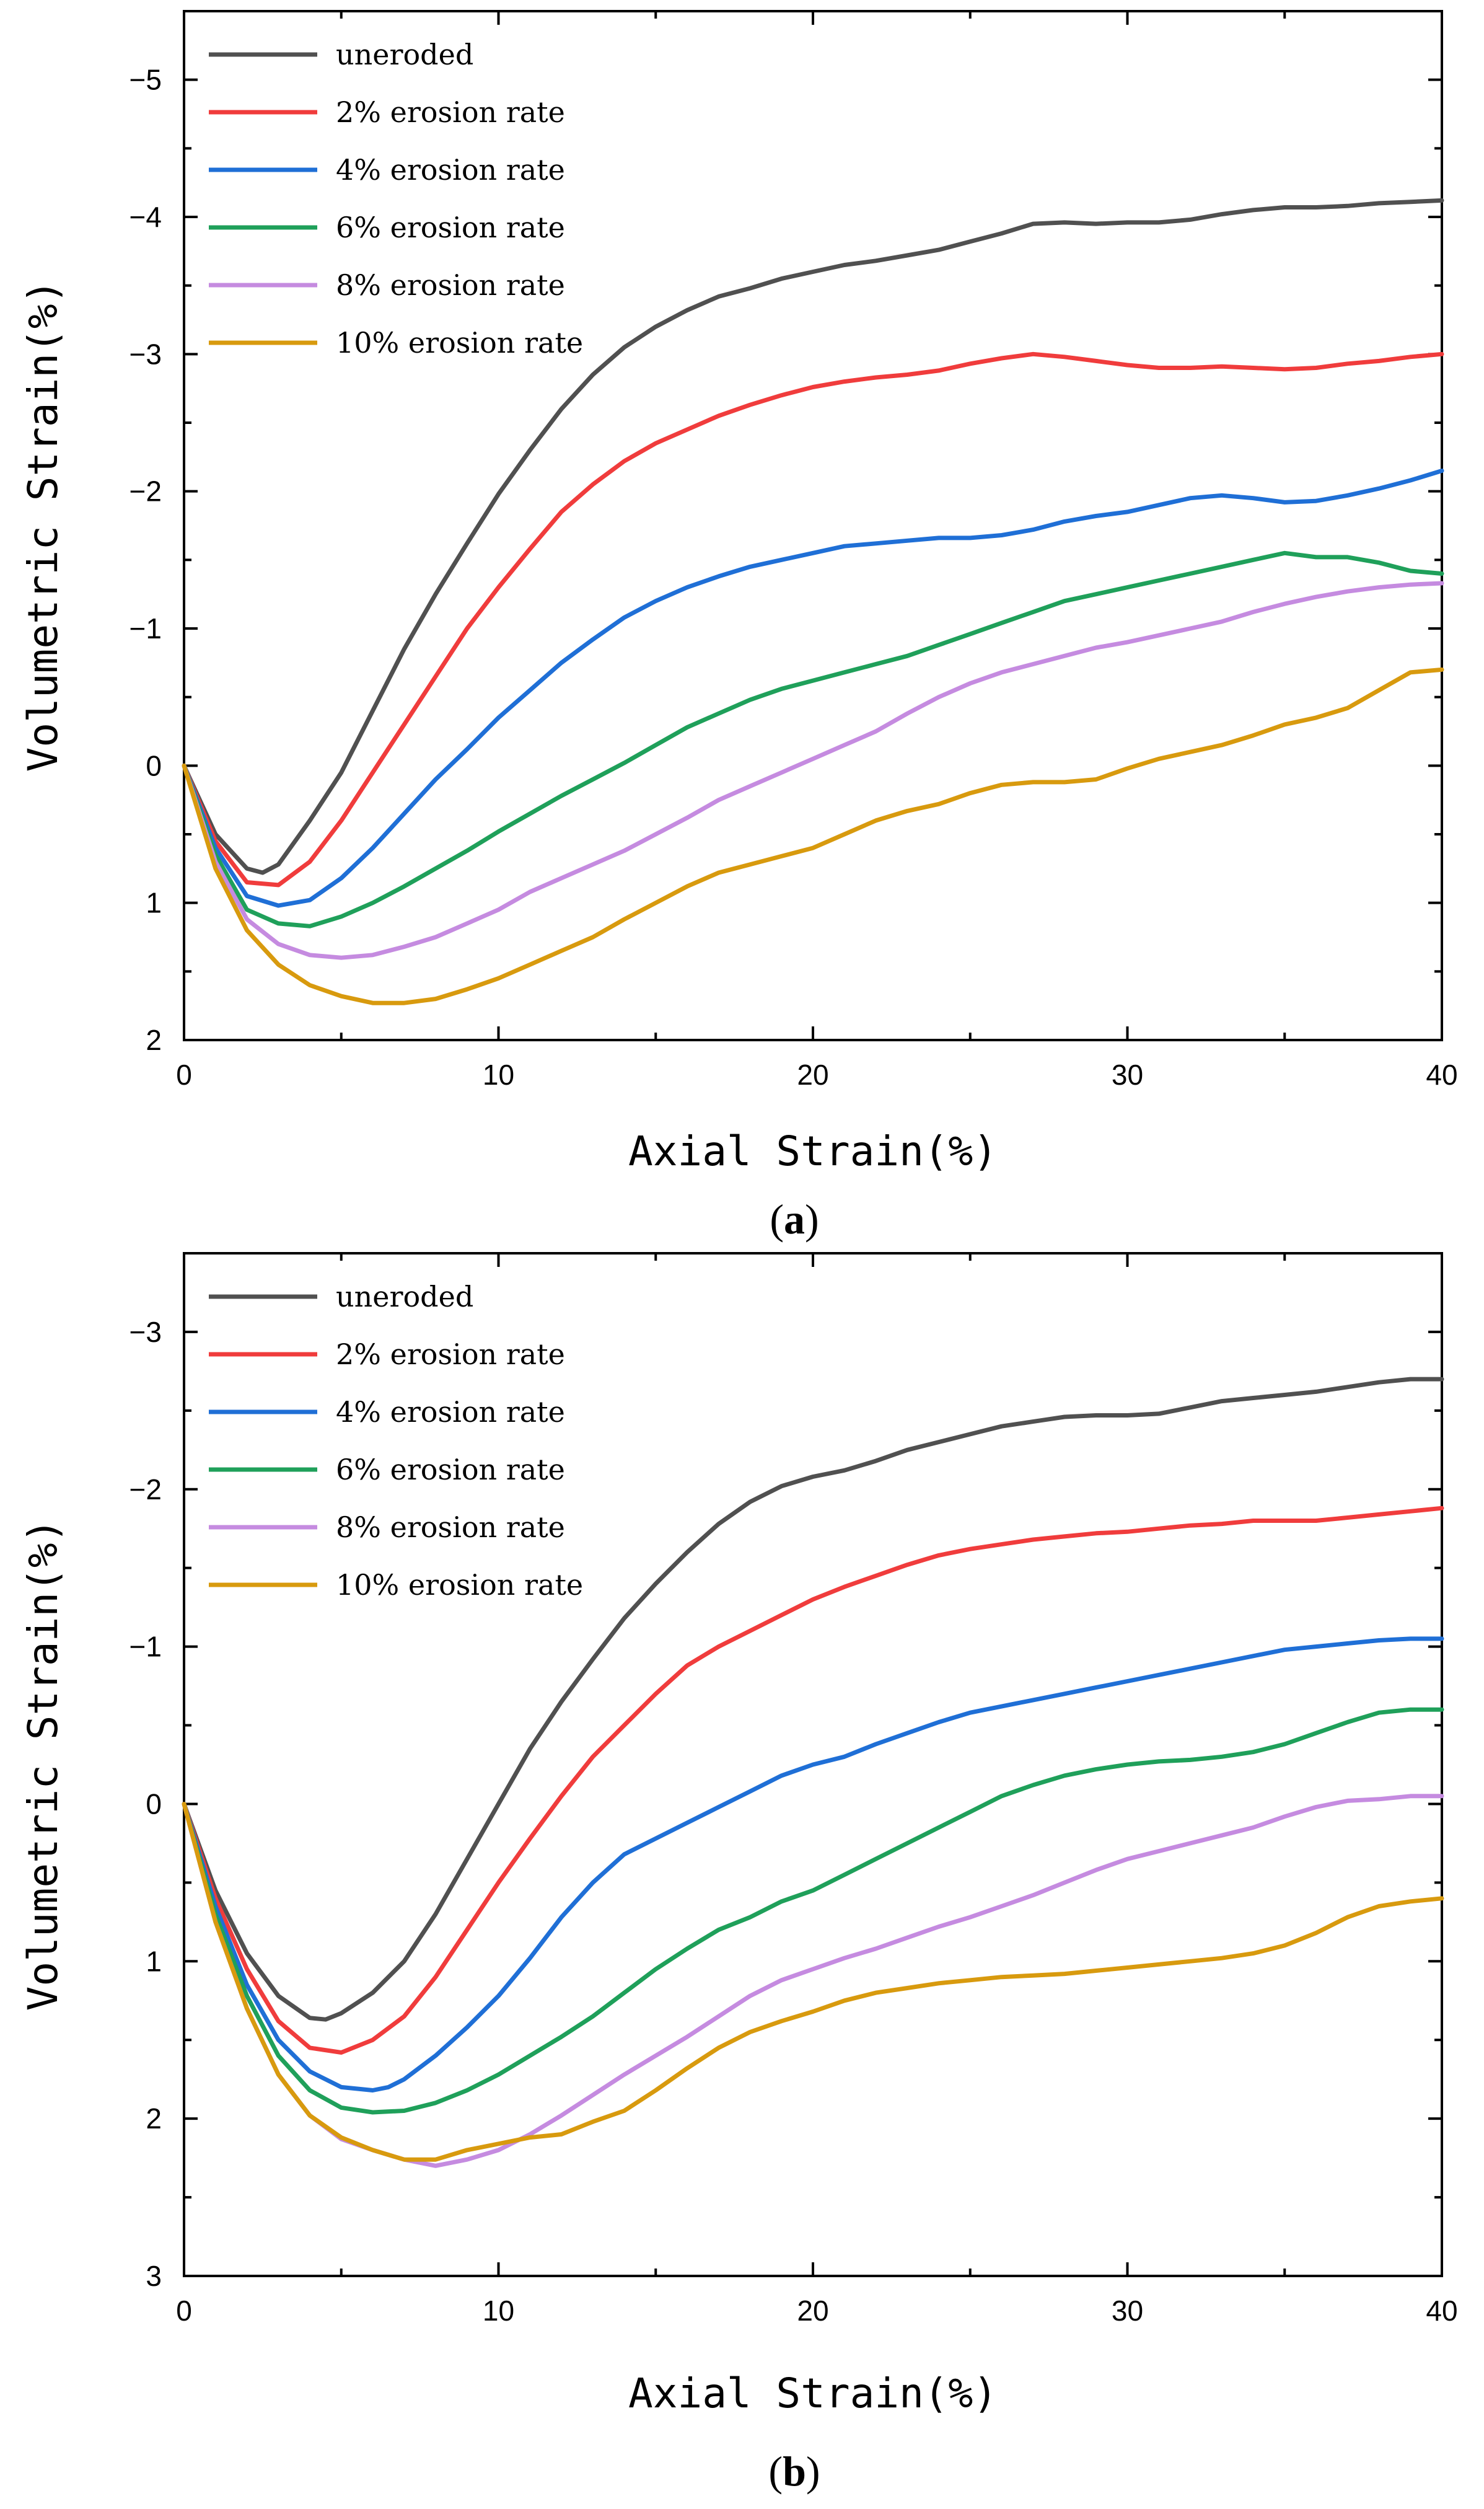  Describe the element at coordinates (146, 217) in the screenshot. I see `y-tick-label: −4` at that location.